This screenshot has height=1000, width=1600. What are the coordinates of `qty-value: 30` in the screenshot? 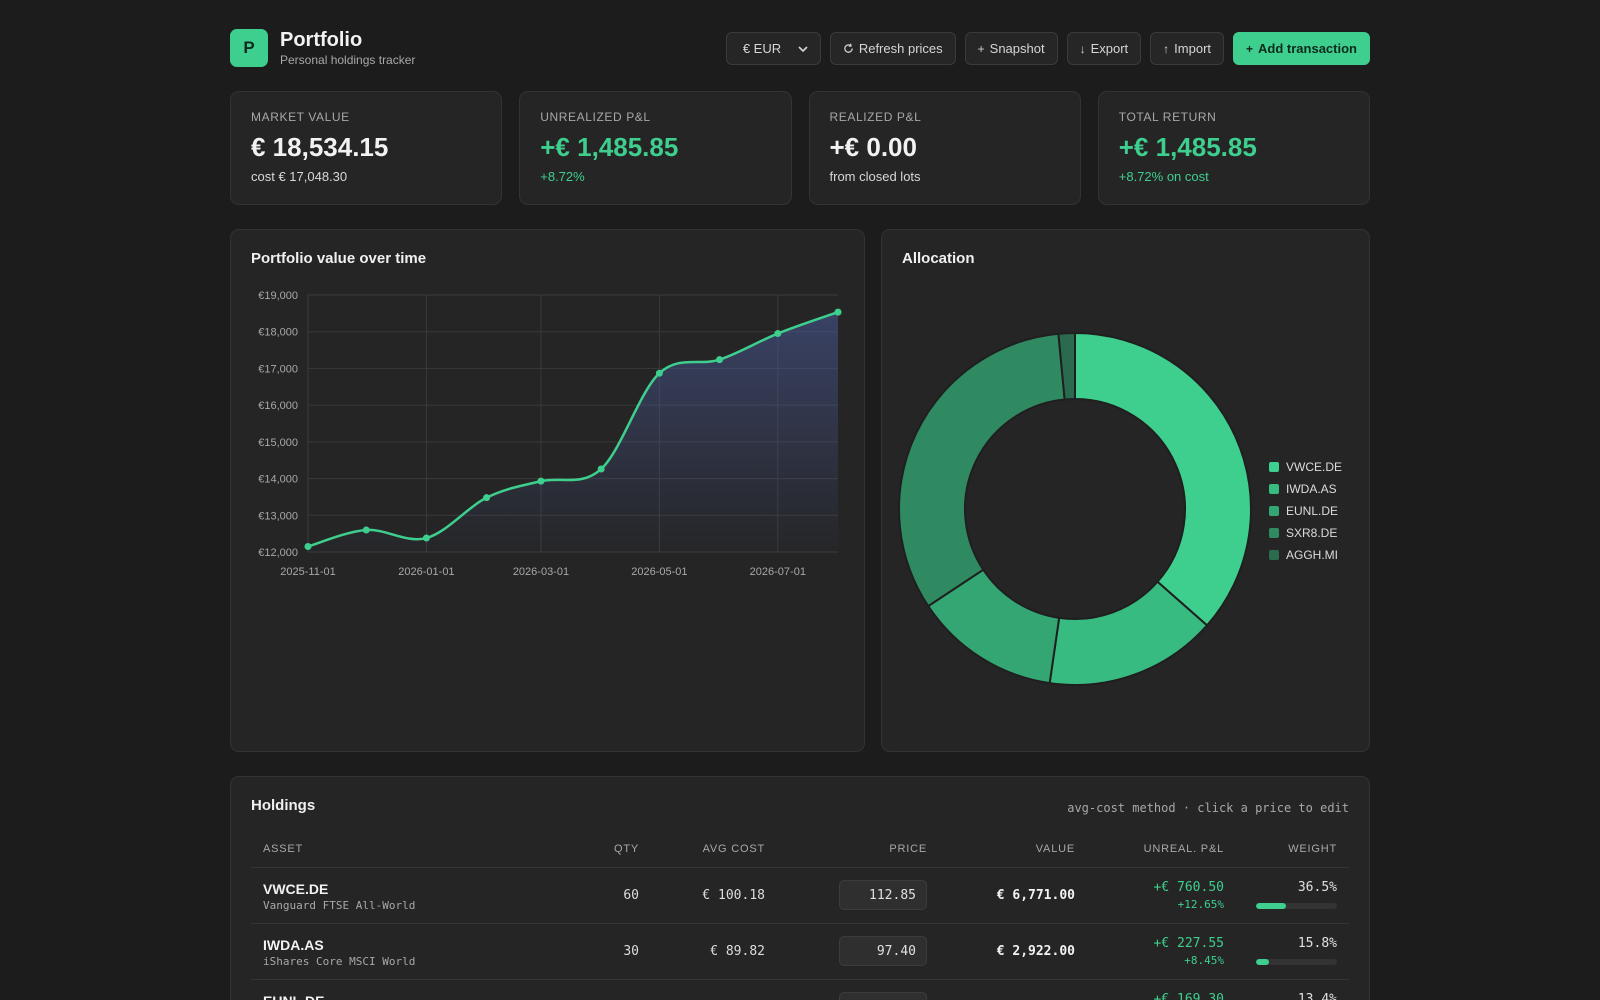 It's located at (631, 951).